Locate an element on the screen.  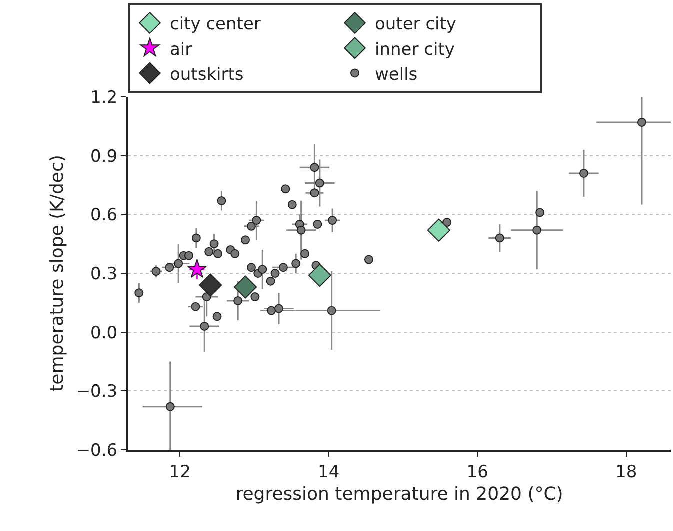
x-tick-label: 16 is located at coordinates (477, 472).